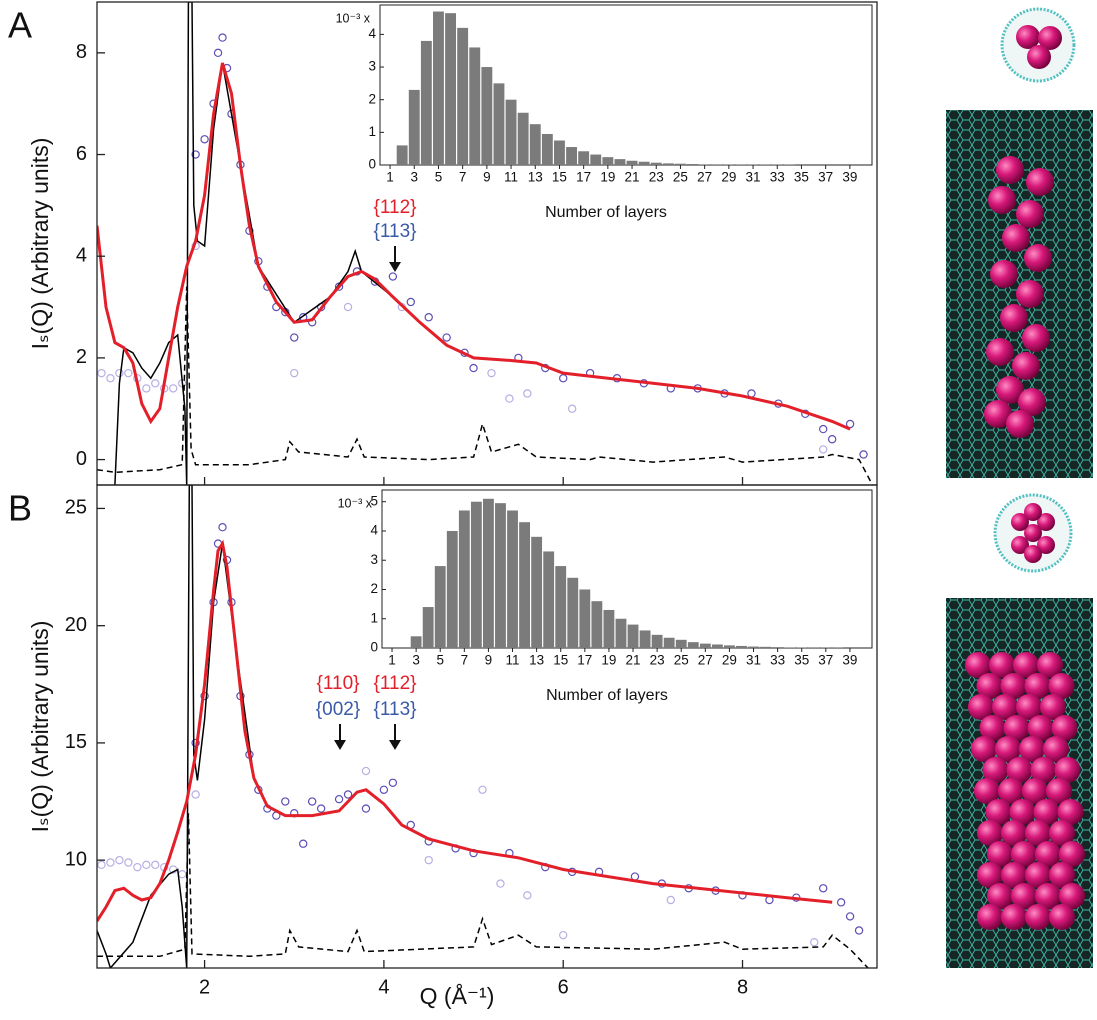 This screenshot has width=1097, height=1020. I want to click on y-tick-label: 1, so click(374, 617).